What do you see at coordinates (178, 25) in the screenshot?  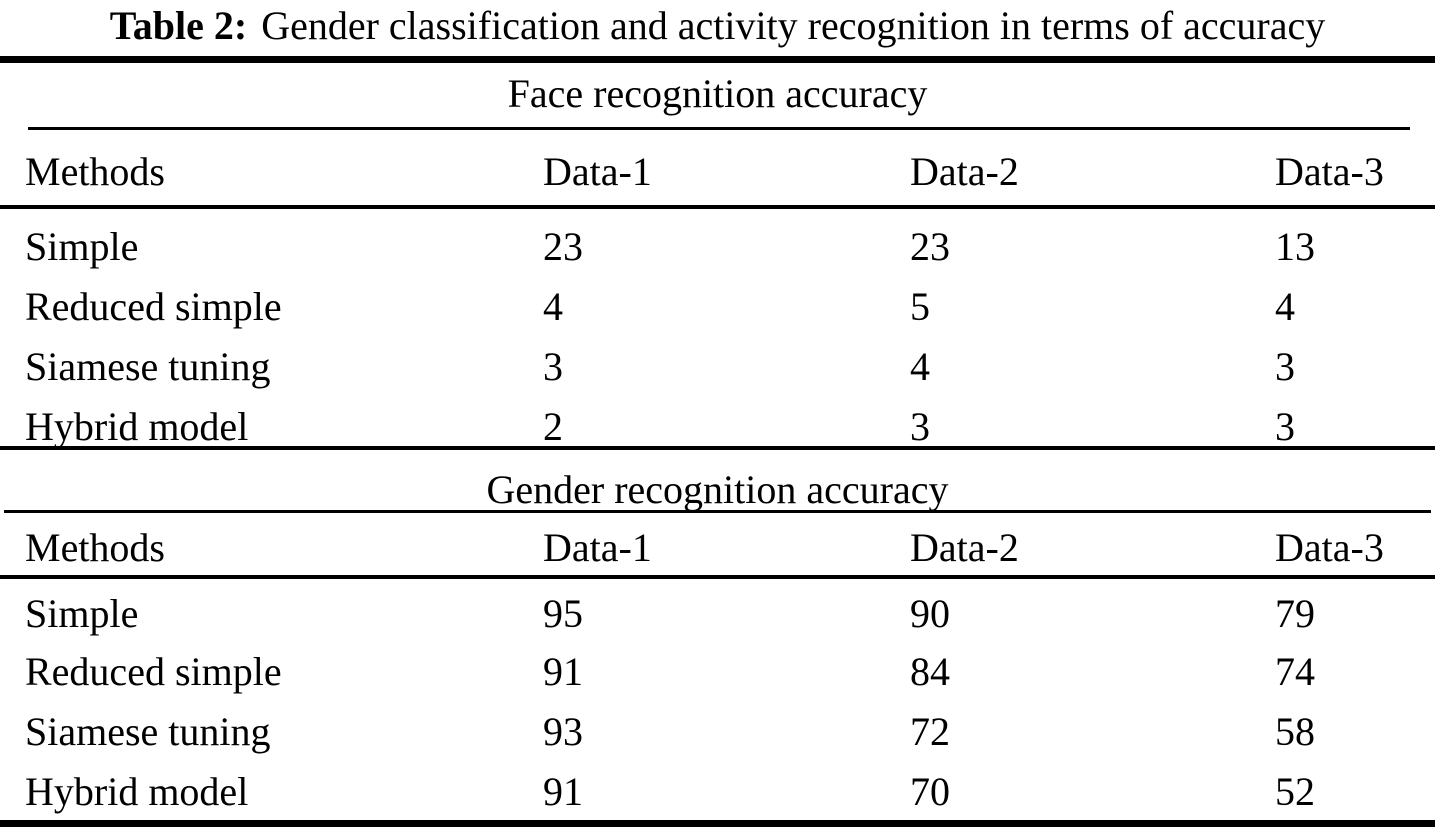 I see `table-caption-label: Table 2:` at bounding box center [178, 25].